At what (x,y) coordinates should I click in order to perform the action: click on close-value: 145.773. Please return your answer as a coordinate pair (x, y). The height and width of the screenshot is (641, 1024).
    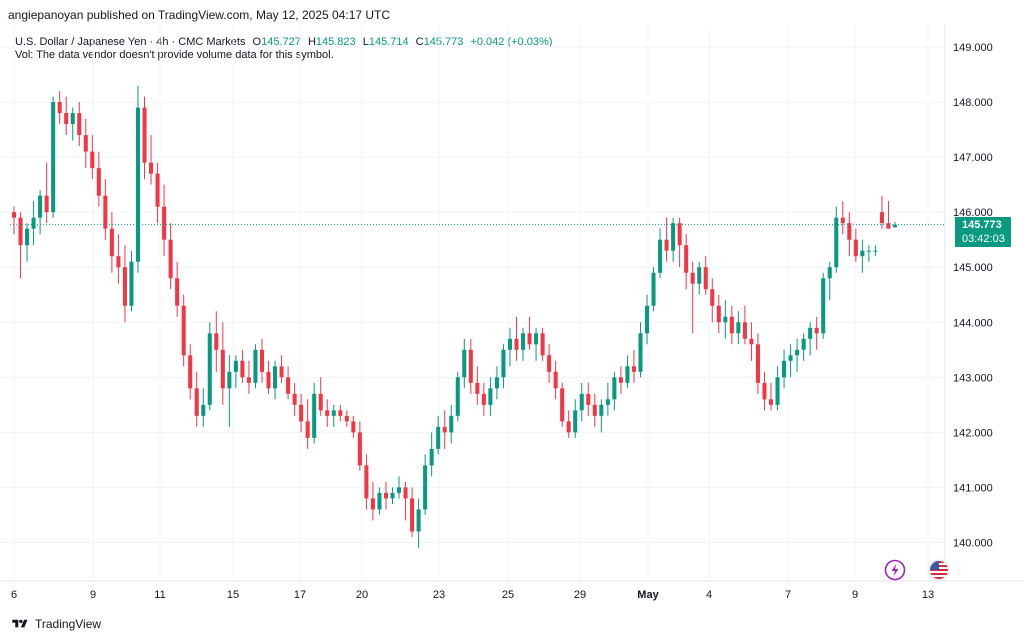
    Looking at the image, I should click on (443, 42).